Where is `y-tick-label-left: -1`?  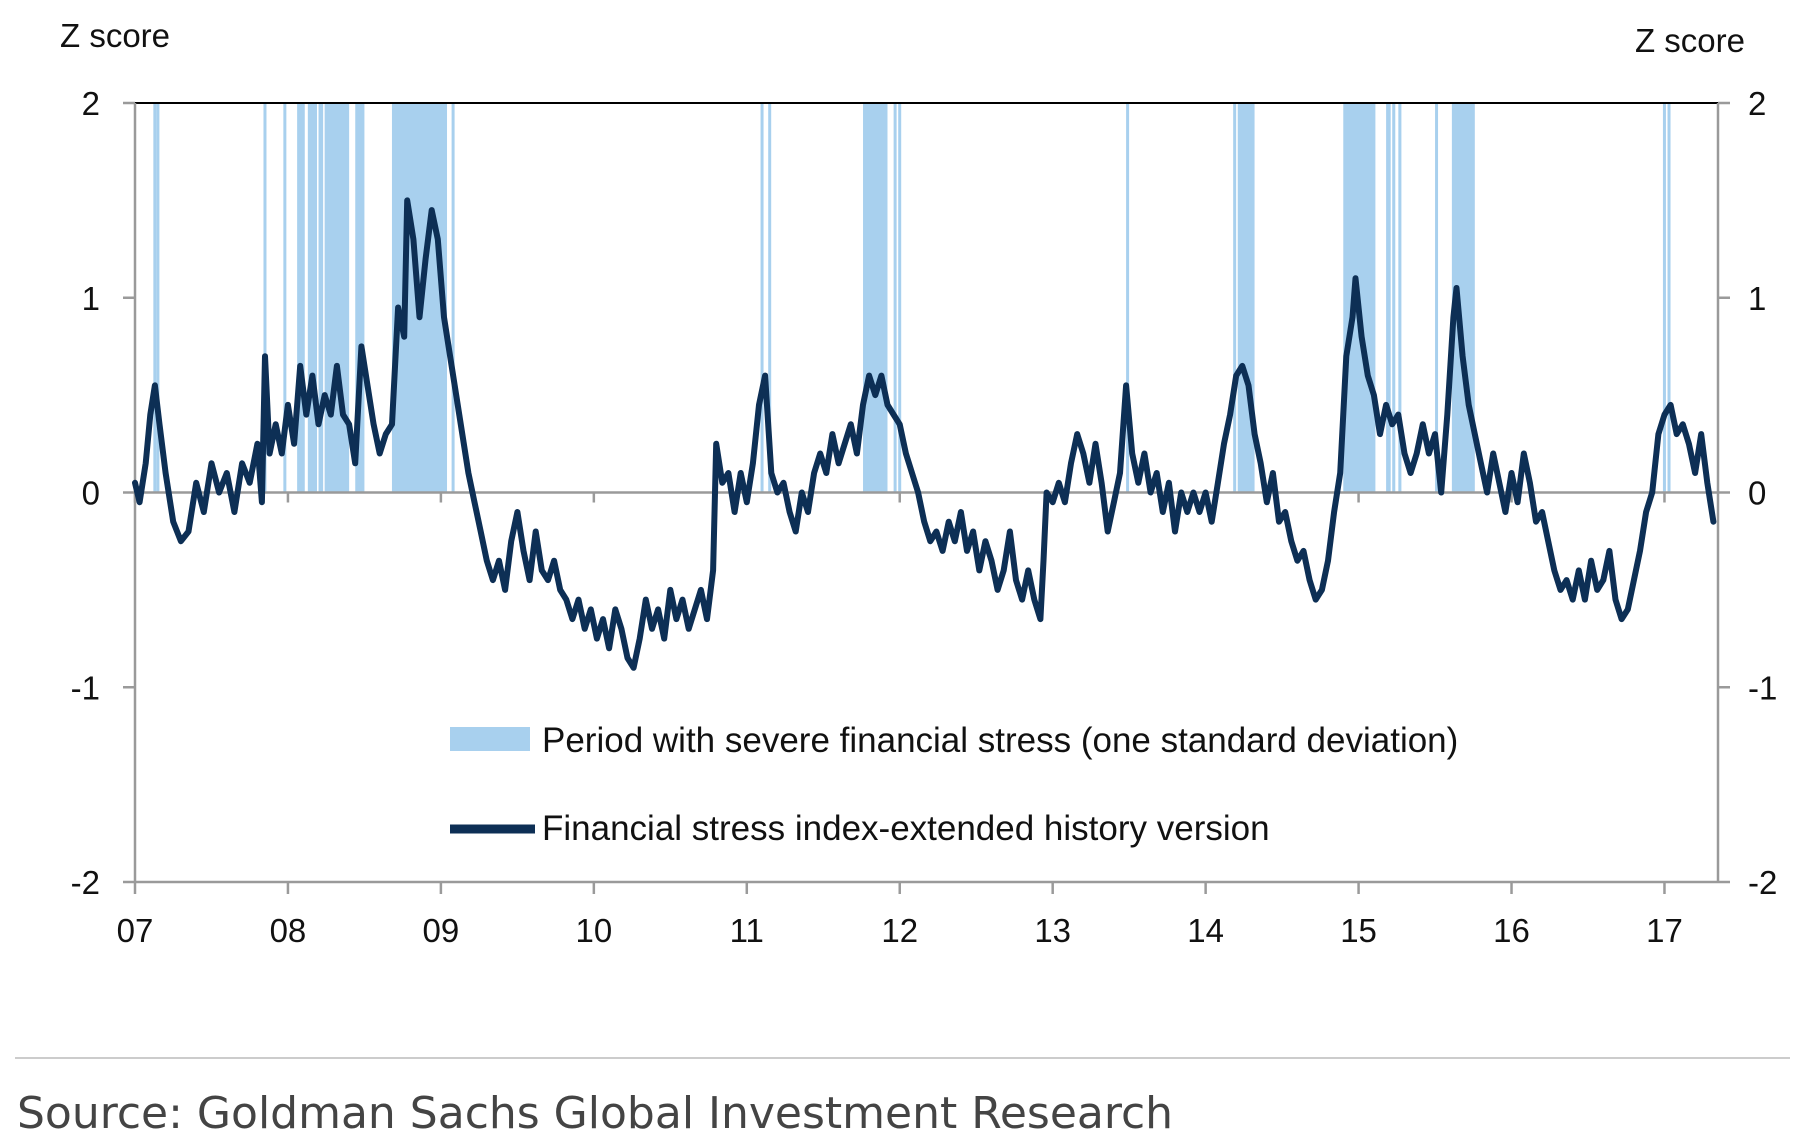 y-tick-label-left: -1 is located at coordinates (85, 687).